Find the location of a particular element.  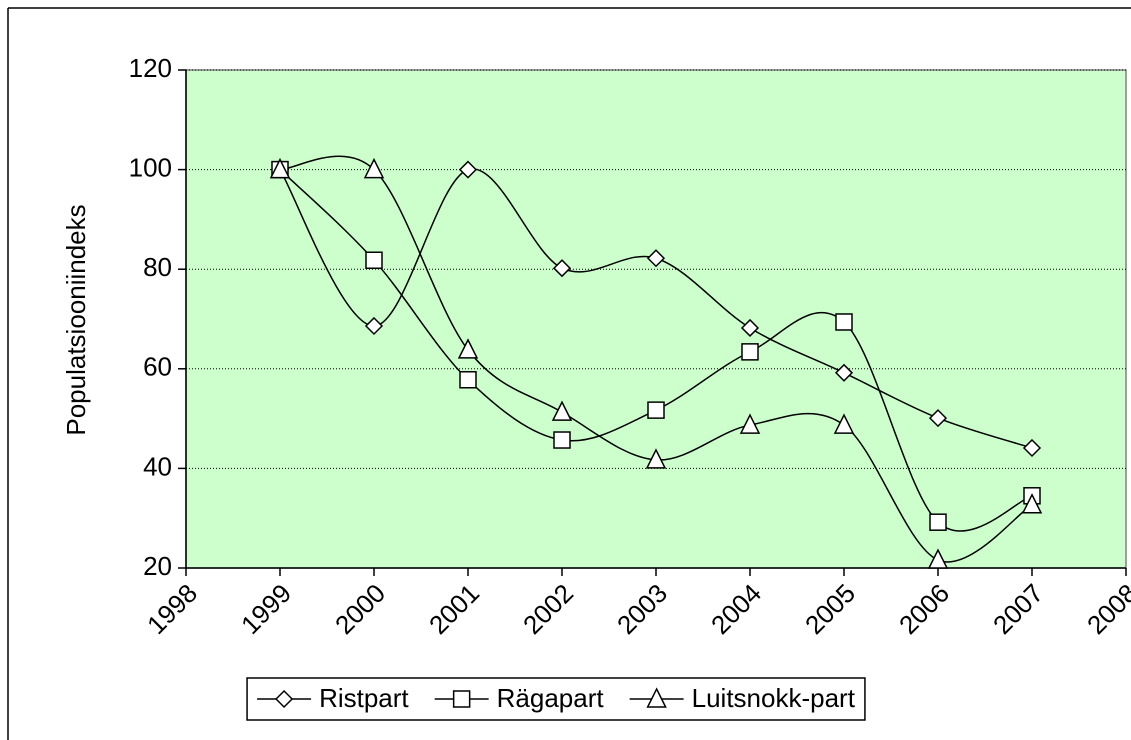

y-tick-label: 20 is located at coordinates (157, 566).